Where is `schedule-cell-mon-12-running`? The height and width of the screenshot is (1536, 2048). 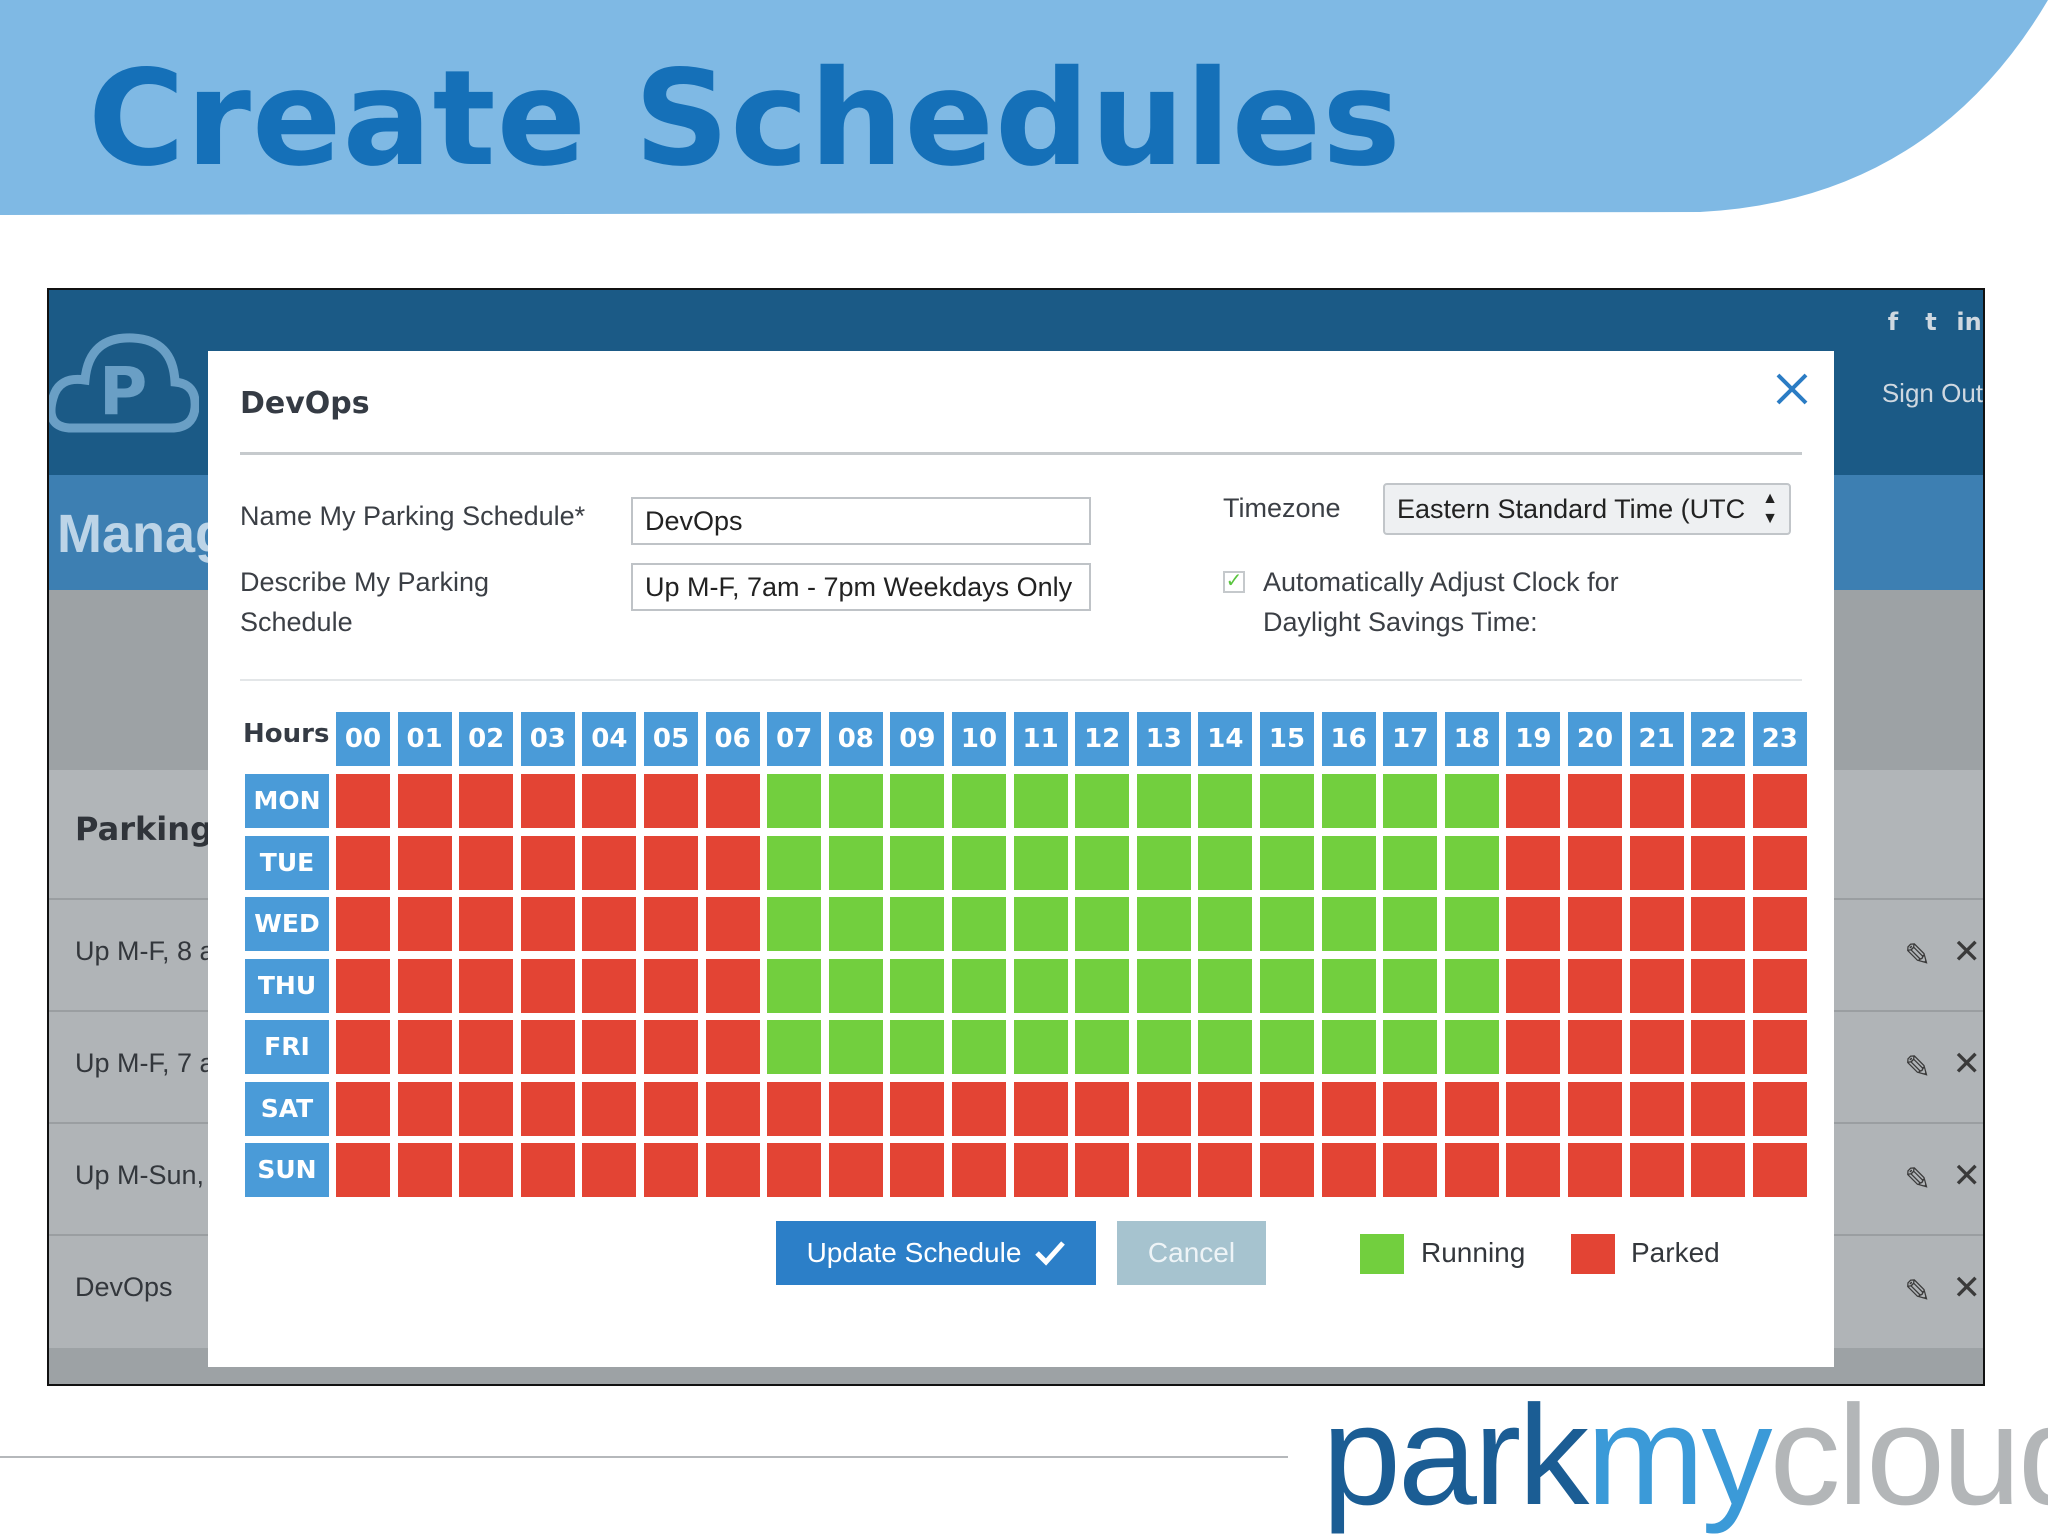 schedule-cell-mon-12-running is located at coordinates (1102, 801).